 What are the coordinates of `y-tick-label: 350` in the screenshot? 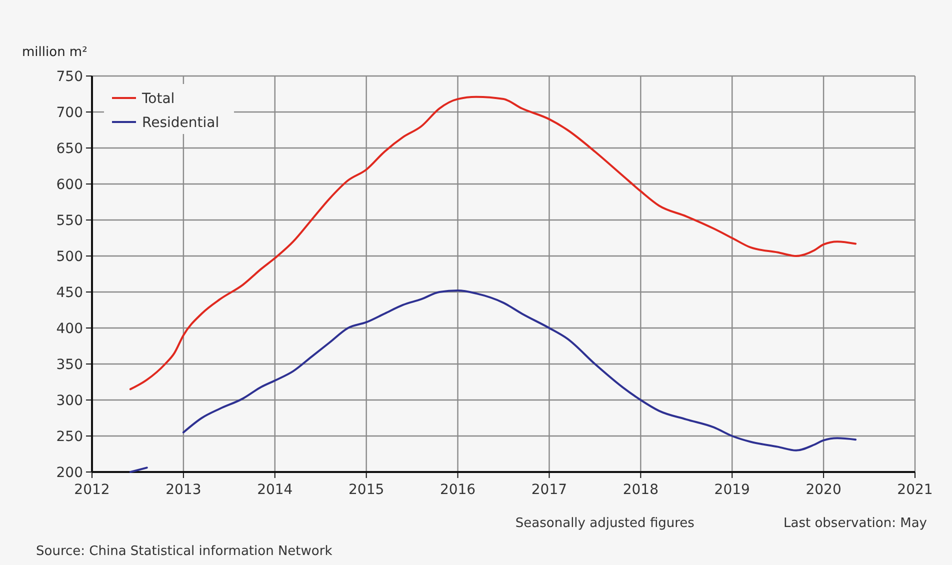 It's located at (69, 364).